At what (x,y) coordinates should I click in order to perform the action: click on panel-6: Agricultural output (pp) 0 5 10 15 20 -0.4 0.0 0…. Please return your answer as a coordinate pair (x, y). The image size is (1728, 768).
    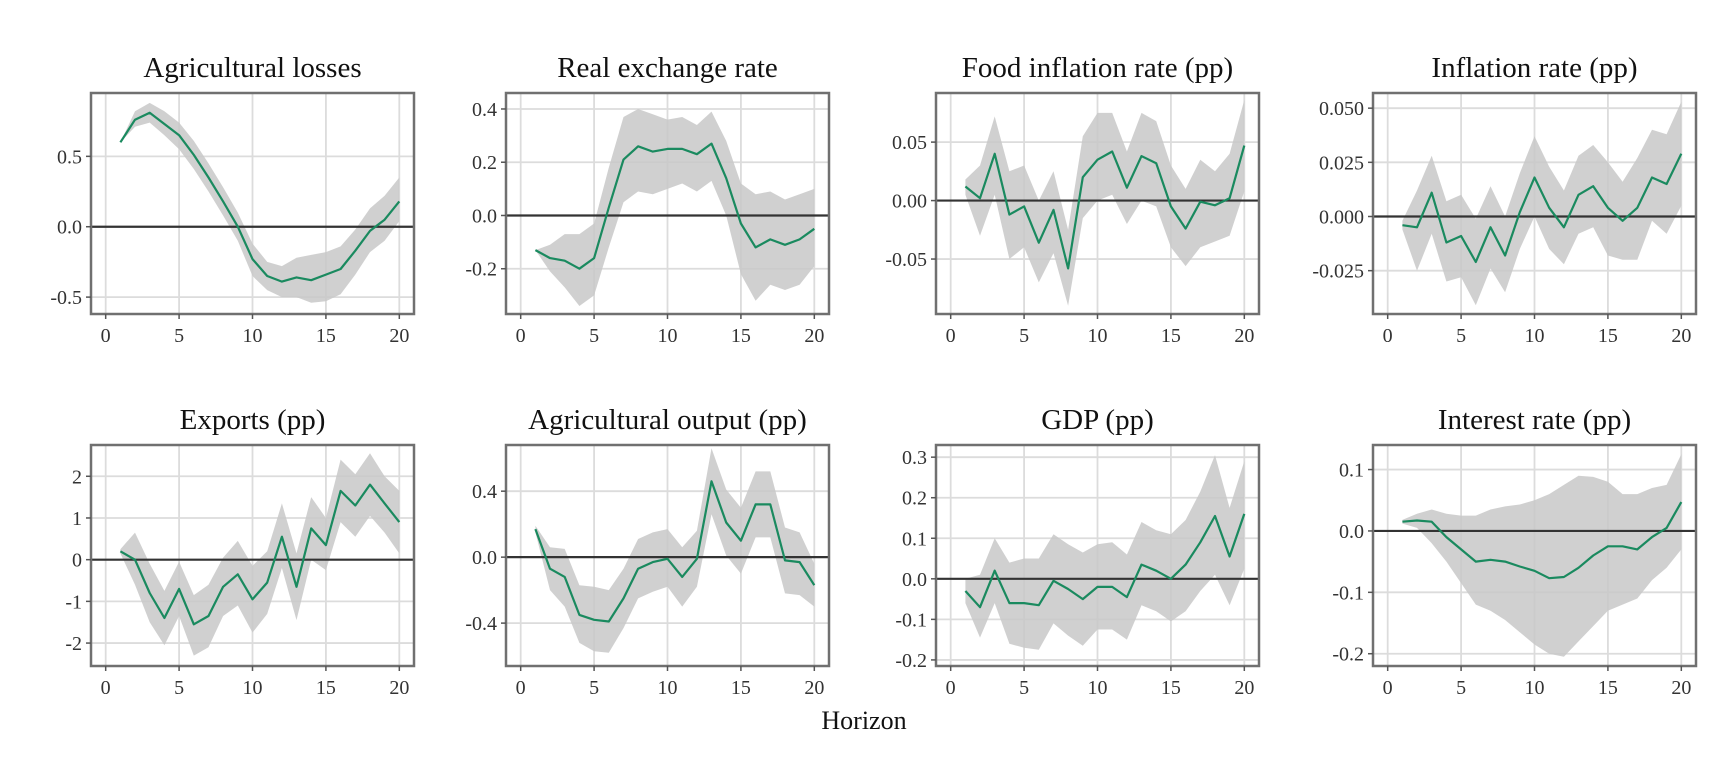
    Looking at the image, I should click on (648, 551).